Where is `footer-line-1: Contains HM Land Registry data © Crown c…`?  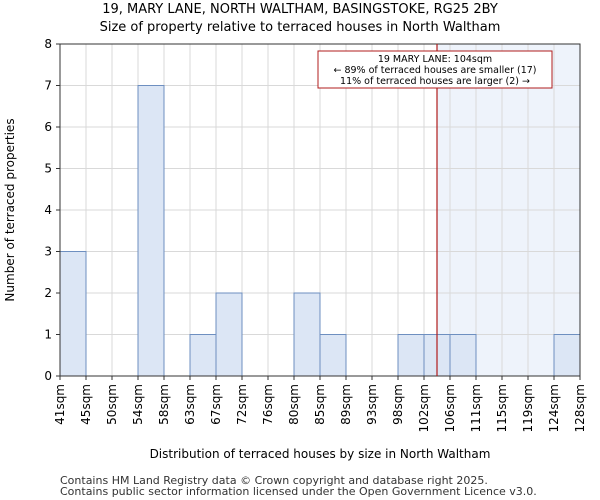
footer-line-1: Contains HM Land Registry data © Crown c… is located at coordinates (274, 480).